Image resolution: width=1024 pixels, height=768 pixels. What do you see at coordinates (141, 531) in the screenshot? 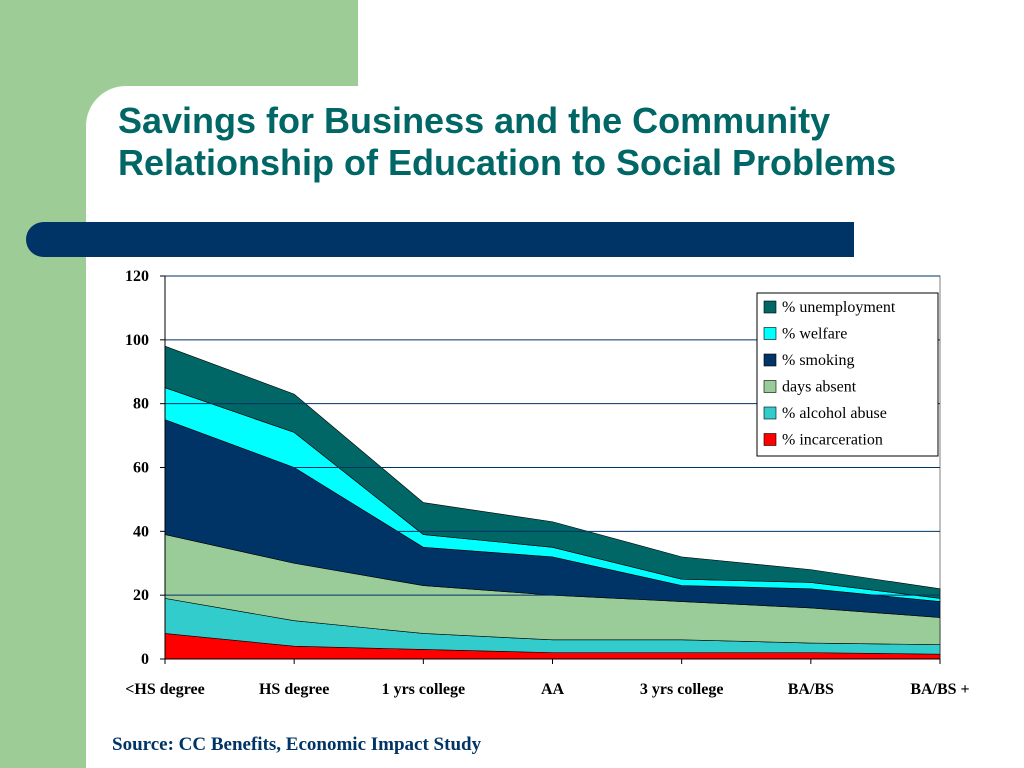
I see `y-tick-label: 40` at bounding box center [141, 531].